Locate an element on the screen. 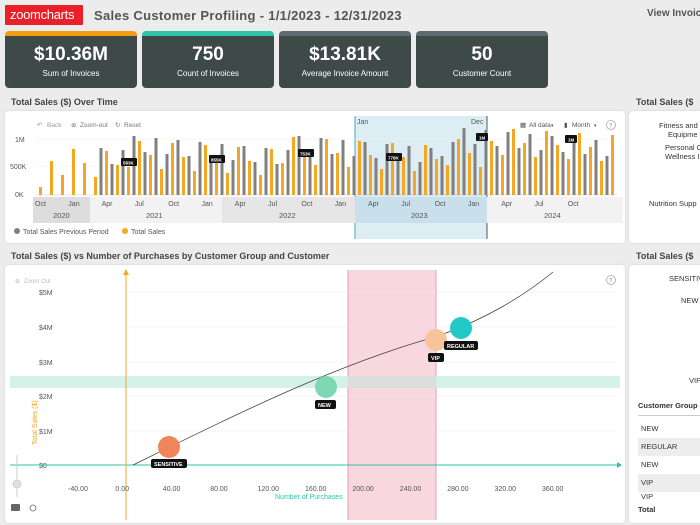 The image size is (700, 525). camera-icon is located at coordinates (15, 507).